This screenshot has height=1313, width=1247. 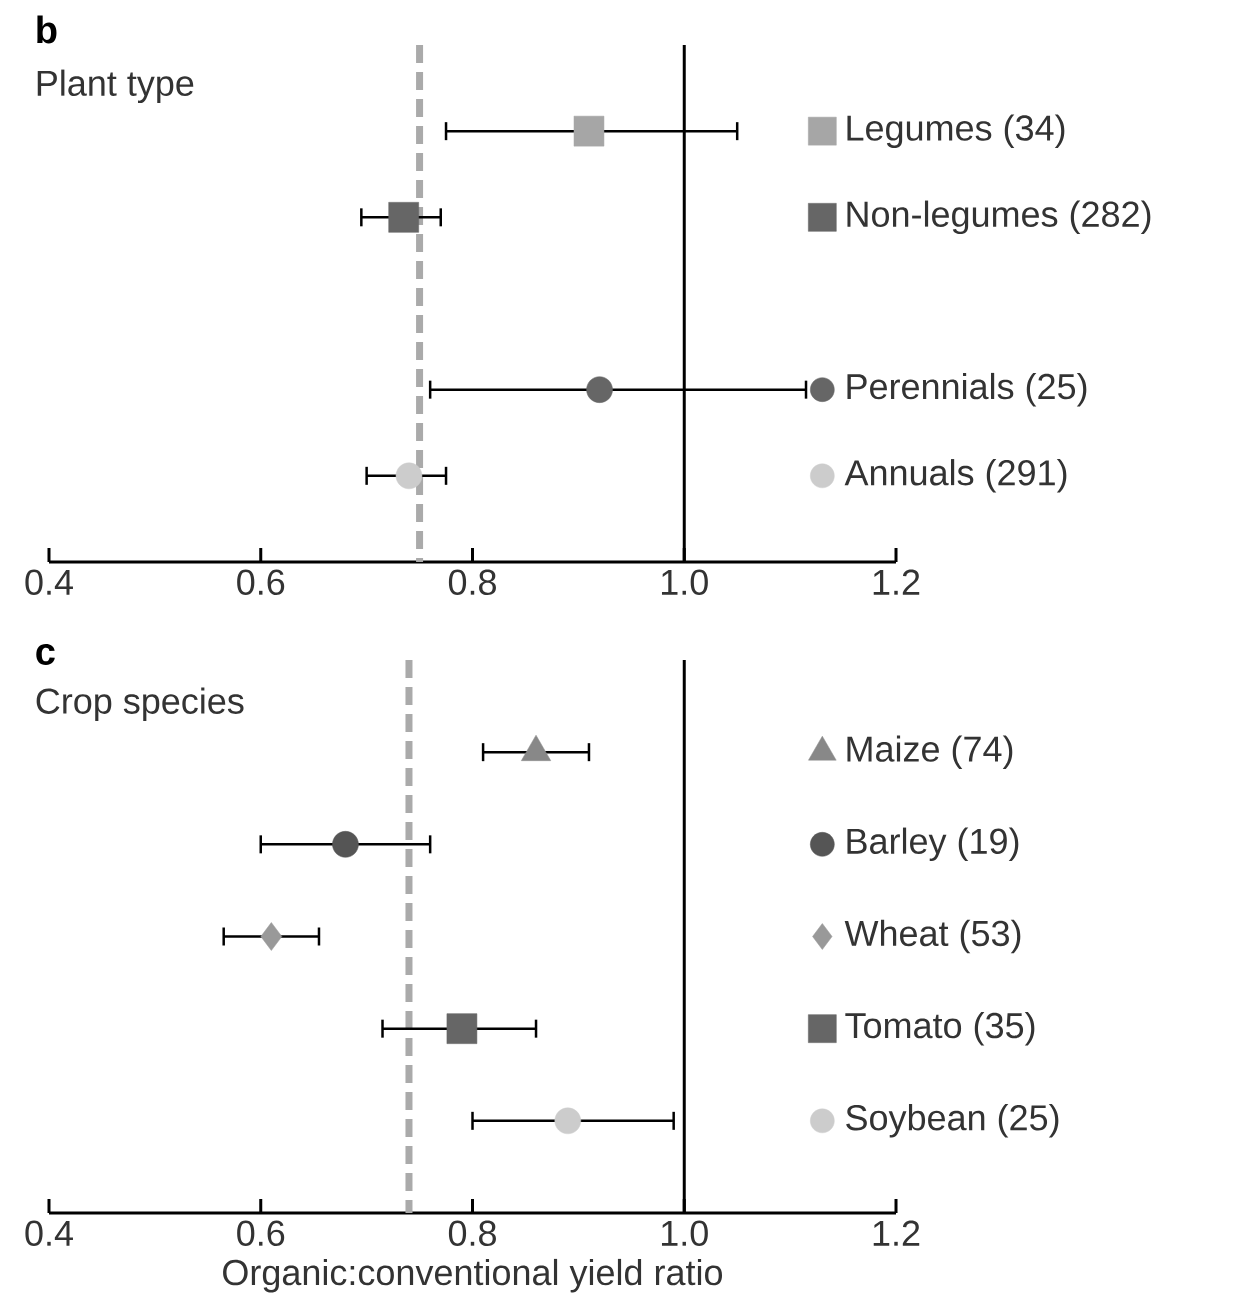 What do you see at coordinates (45, 654) in the screenshot?
I see `chart-title: c` at bounding box center [45, 654].